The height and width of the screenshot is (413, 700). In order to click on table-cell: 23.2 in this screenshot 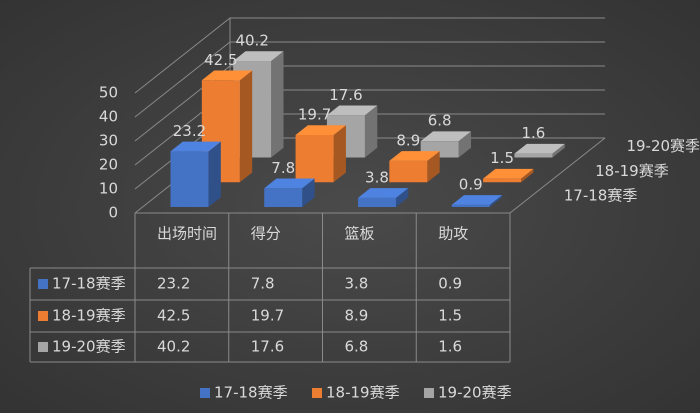, I will do `click(173, 284)`.